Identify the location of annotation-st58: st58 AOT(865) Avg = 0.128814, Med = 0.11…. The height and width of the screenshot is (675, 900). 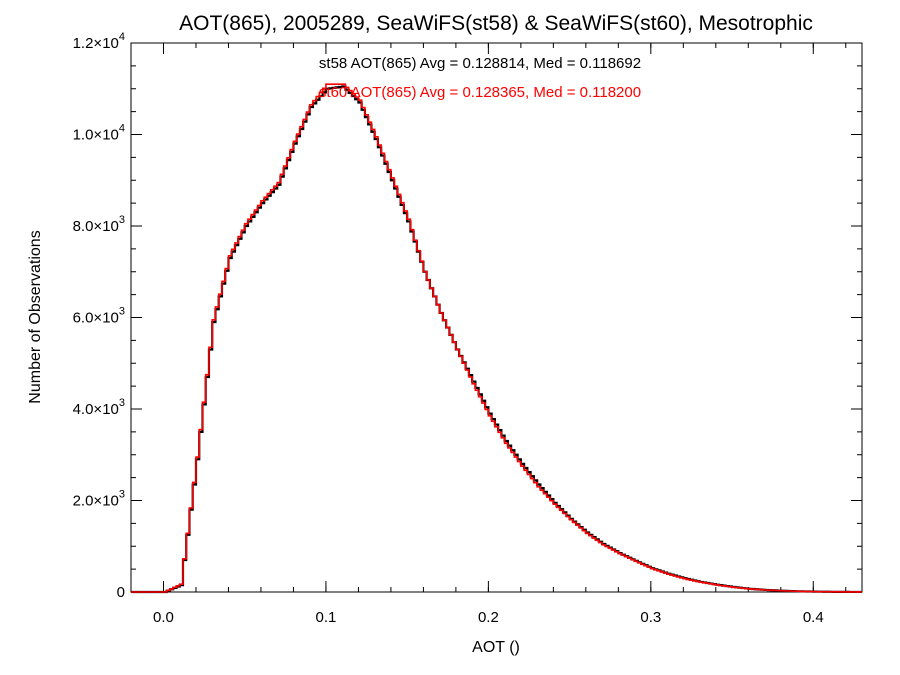
(480, 63).